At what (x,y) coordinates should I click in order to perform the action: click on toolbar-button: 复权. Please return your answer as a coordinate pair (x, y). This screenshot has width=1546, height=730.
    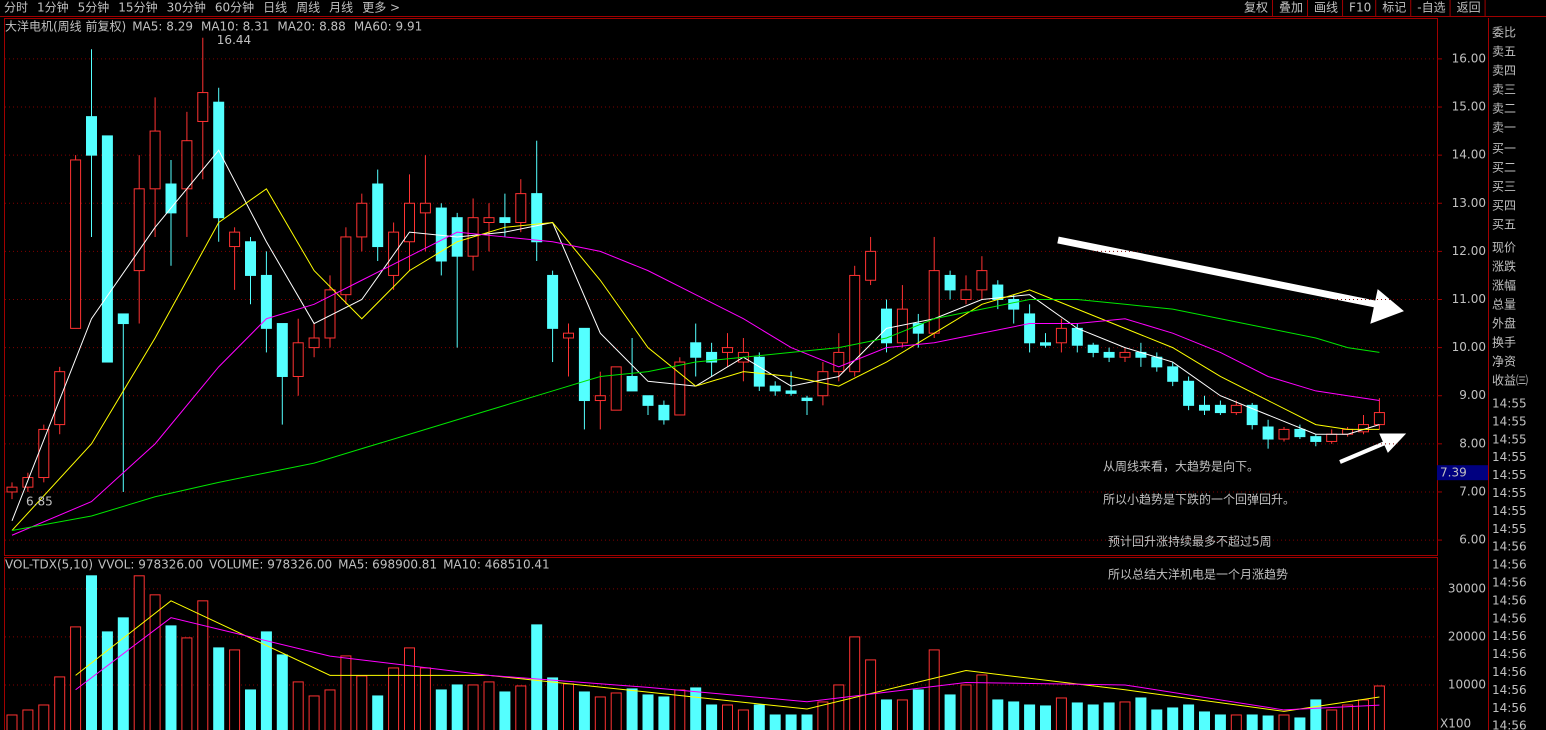
    Looking at the image, I should click on (1256, 8).